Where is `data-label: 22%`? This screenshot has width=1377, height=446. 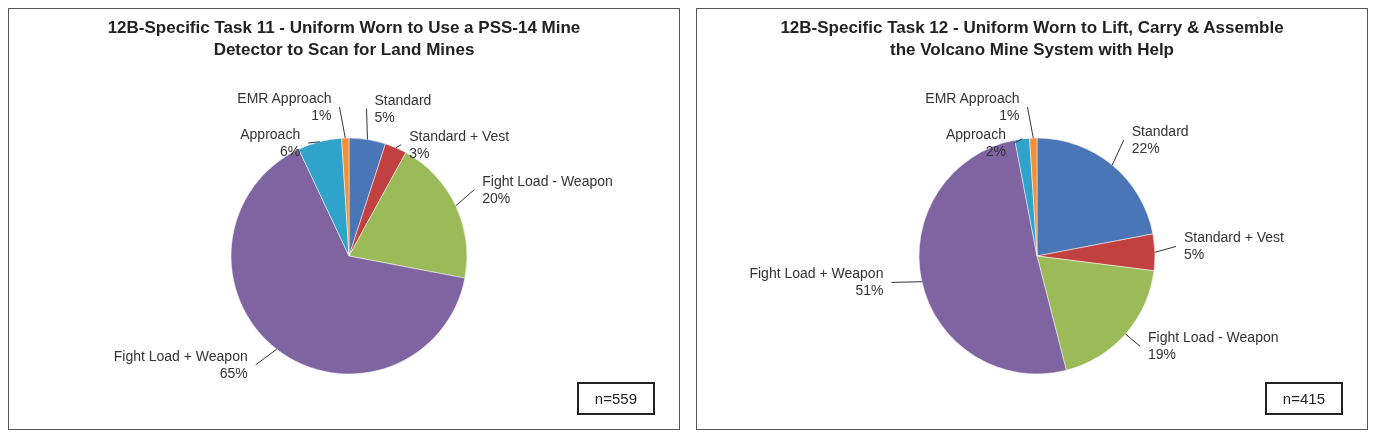
data-label: 22% is located at coordinates (1145, 148).